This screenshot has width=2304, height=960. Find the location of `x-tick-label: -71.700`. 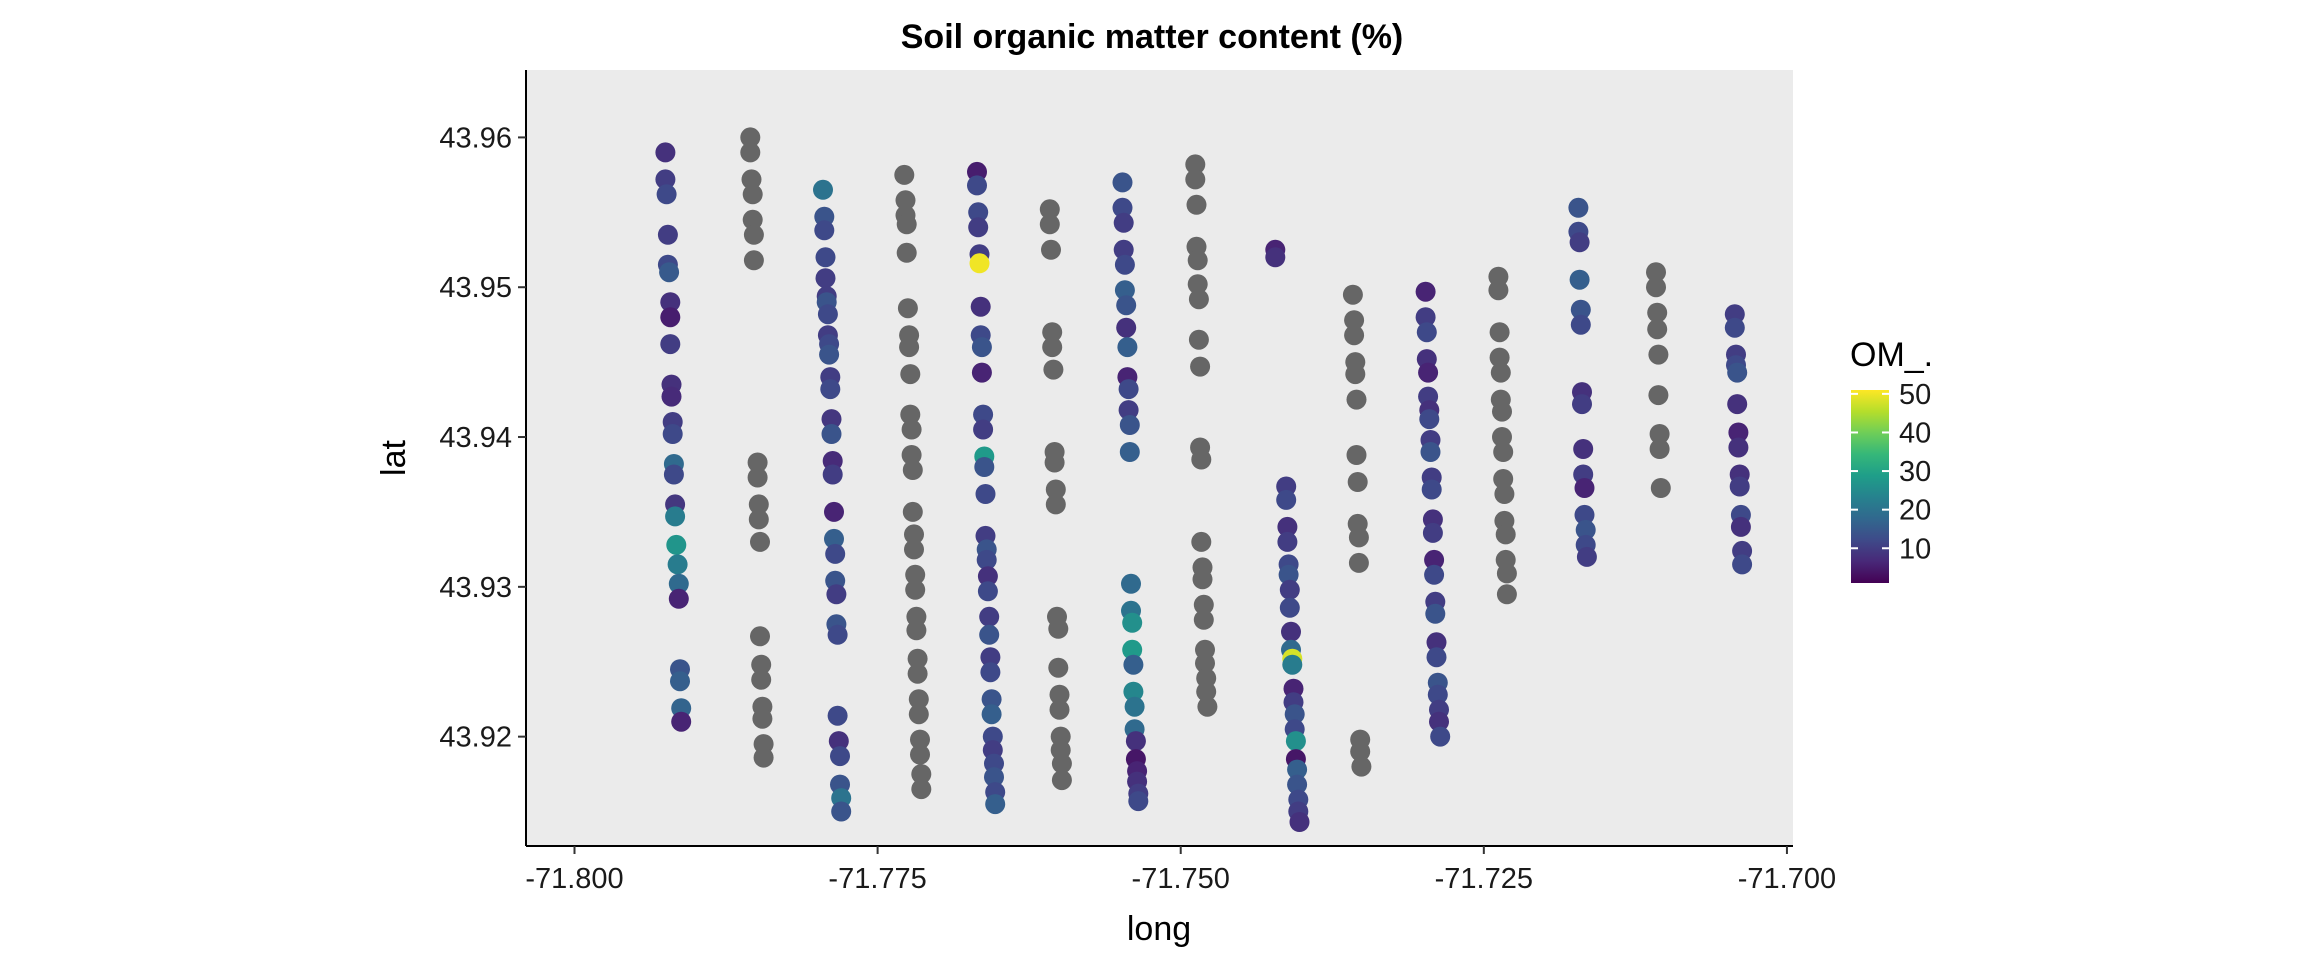

x-tick-label: -71.700 is located at coordinates (1787, 879).